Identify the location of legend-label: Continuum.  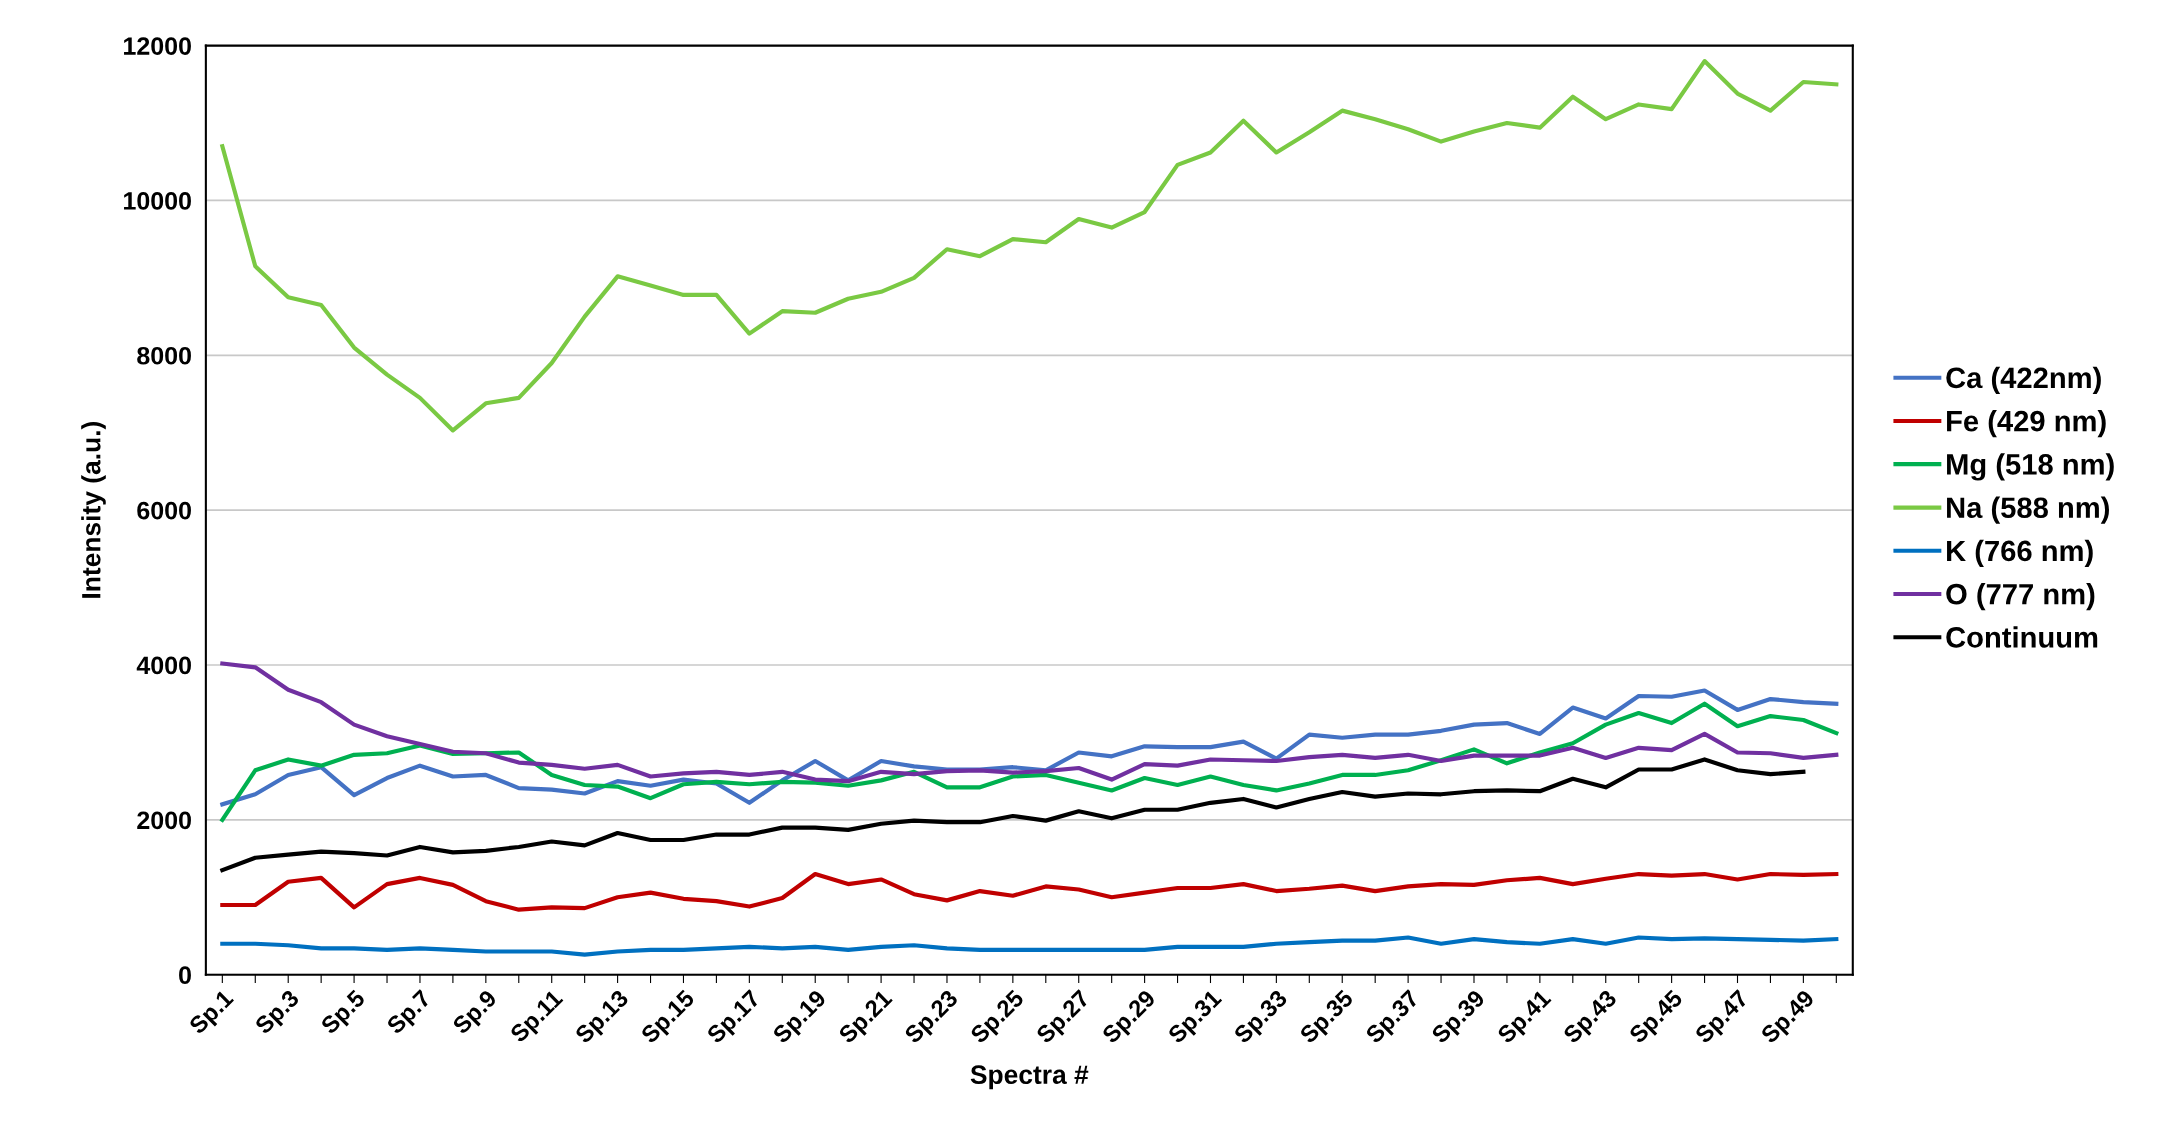
(2022, 637).